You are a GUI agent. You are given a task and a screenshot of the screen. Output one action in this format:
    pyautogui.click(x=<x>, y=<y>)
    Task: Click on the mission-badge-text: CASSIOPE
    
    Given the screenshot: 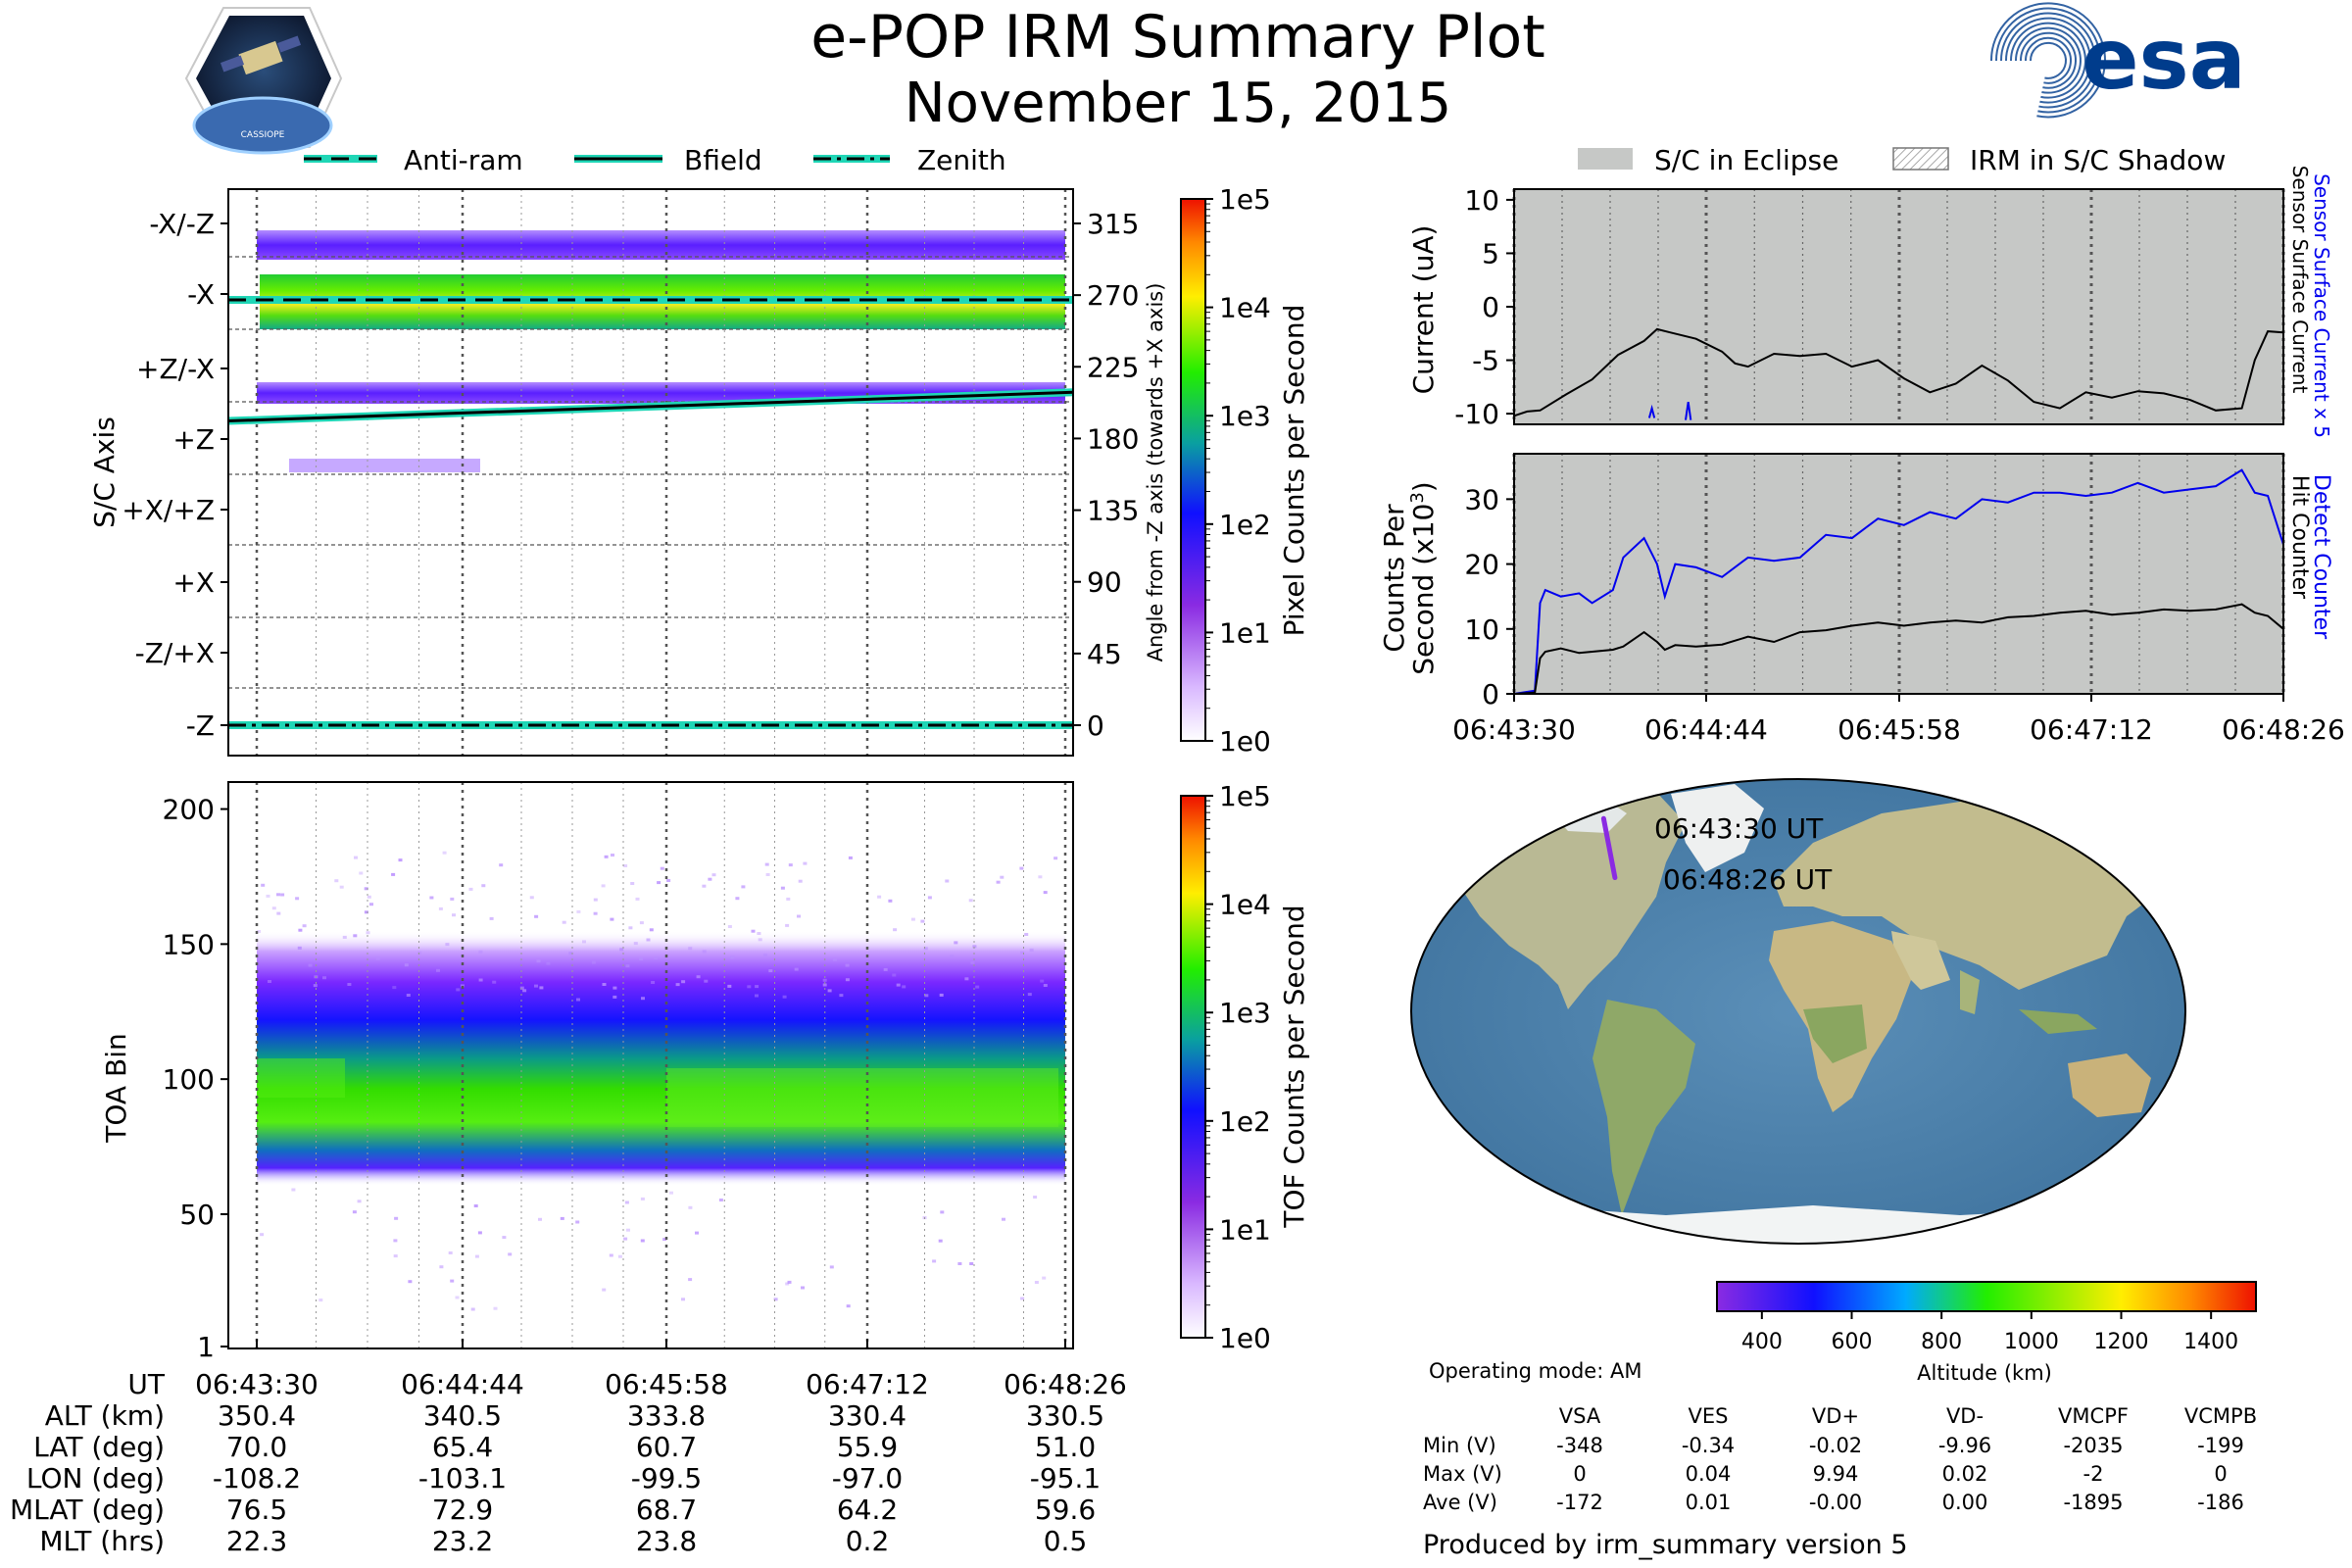 What is the action you would take?
    pyautogui.click(x=263, y=135)
    